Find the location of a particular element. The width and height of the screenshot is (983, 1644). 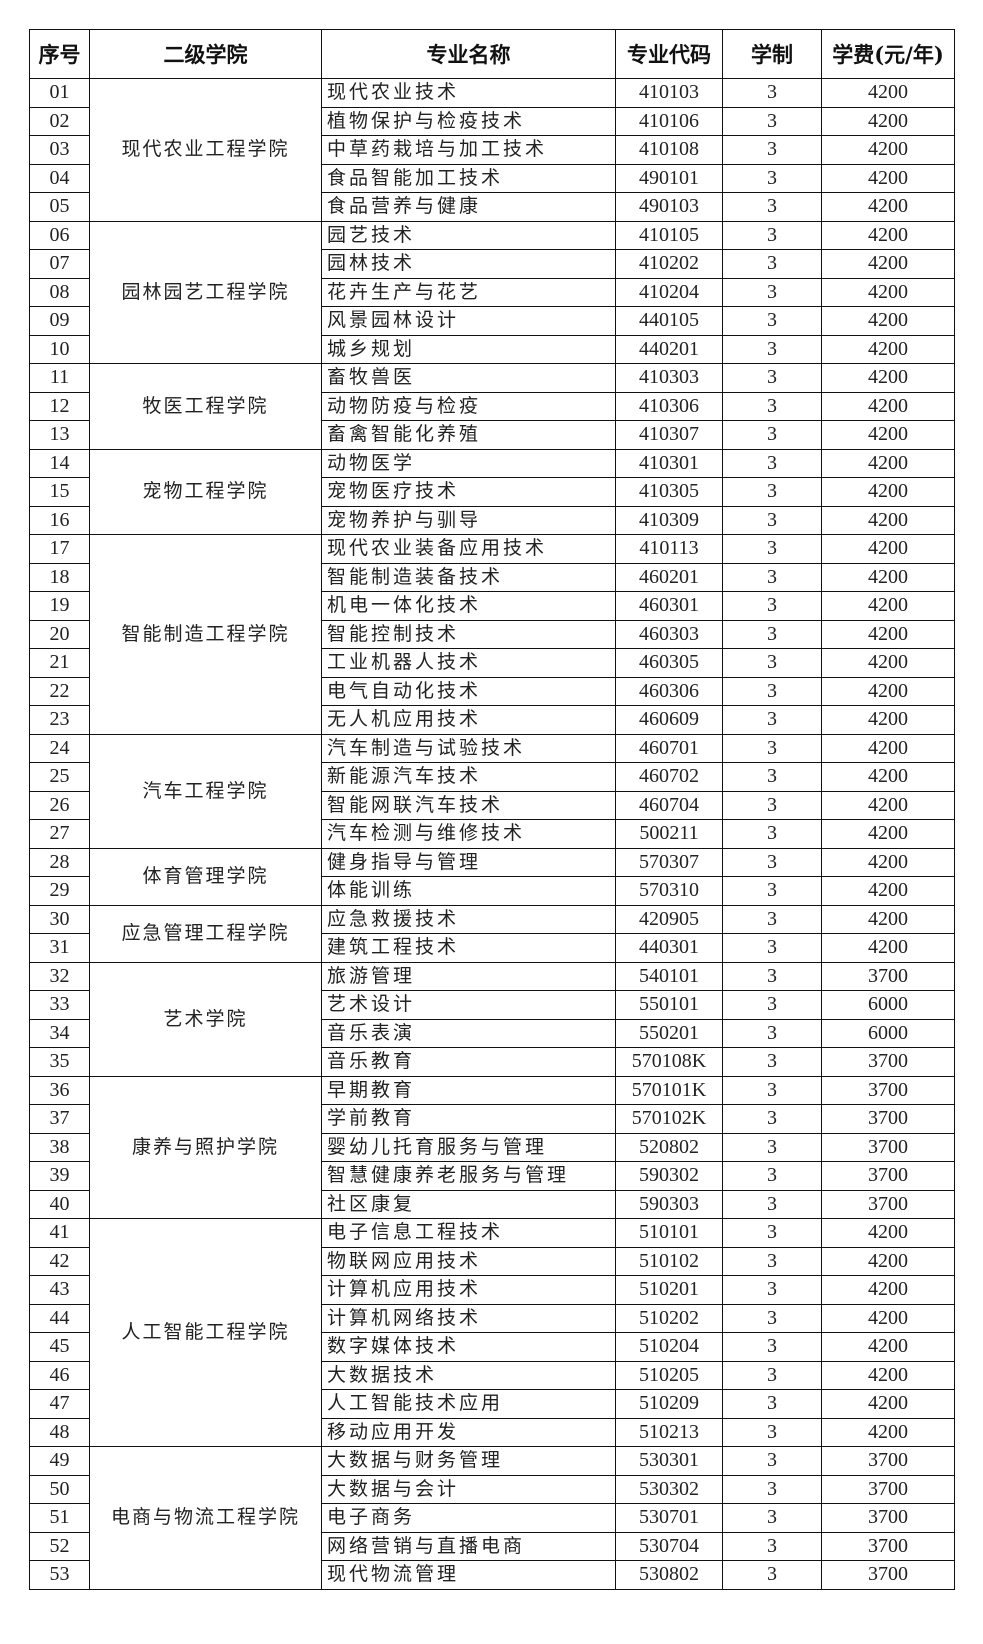

college-cell: 电商与物流工程学院 is located at coordinates (205, 1518).